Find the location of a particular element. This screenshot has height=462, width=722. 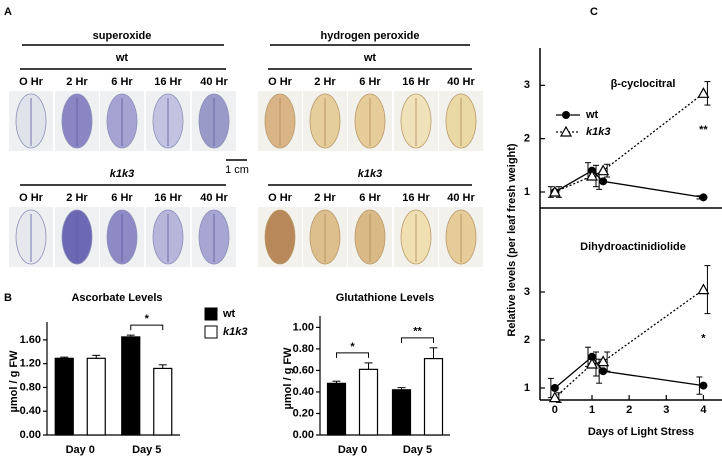

scale-bar-label: 1 cm is located at coordinates (237, 170).